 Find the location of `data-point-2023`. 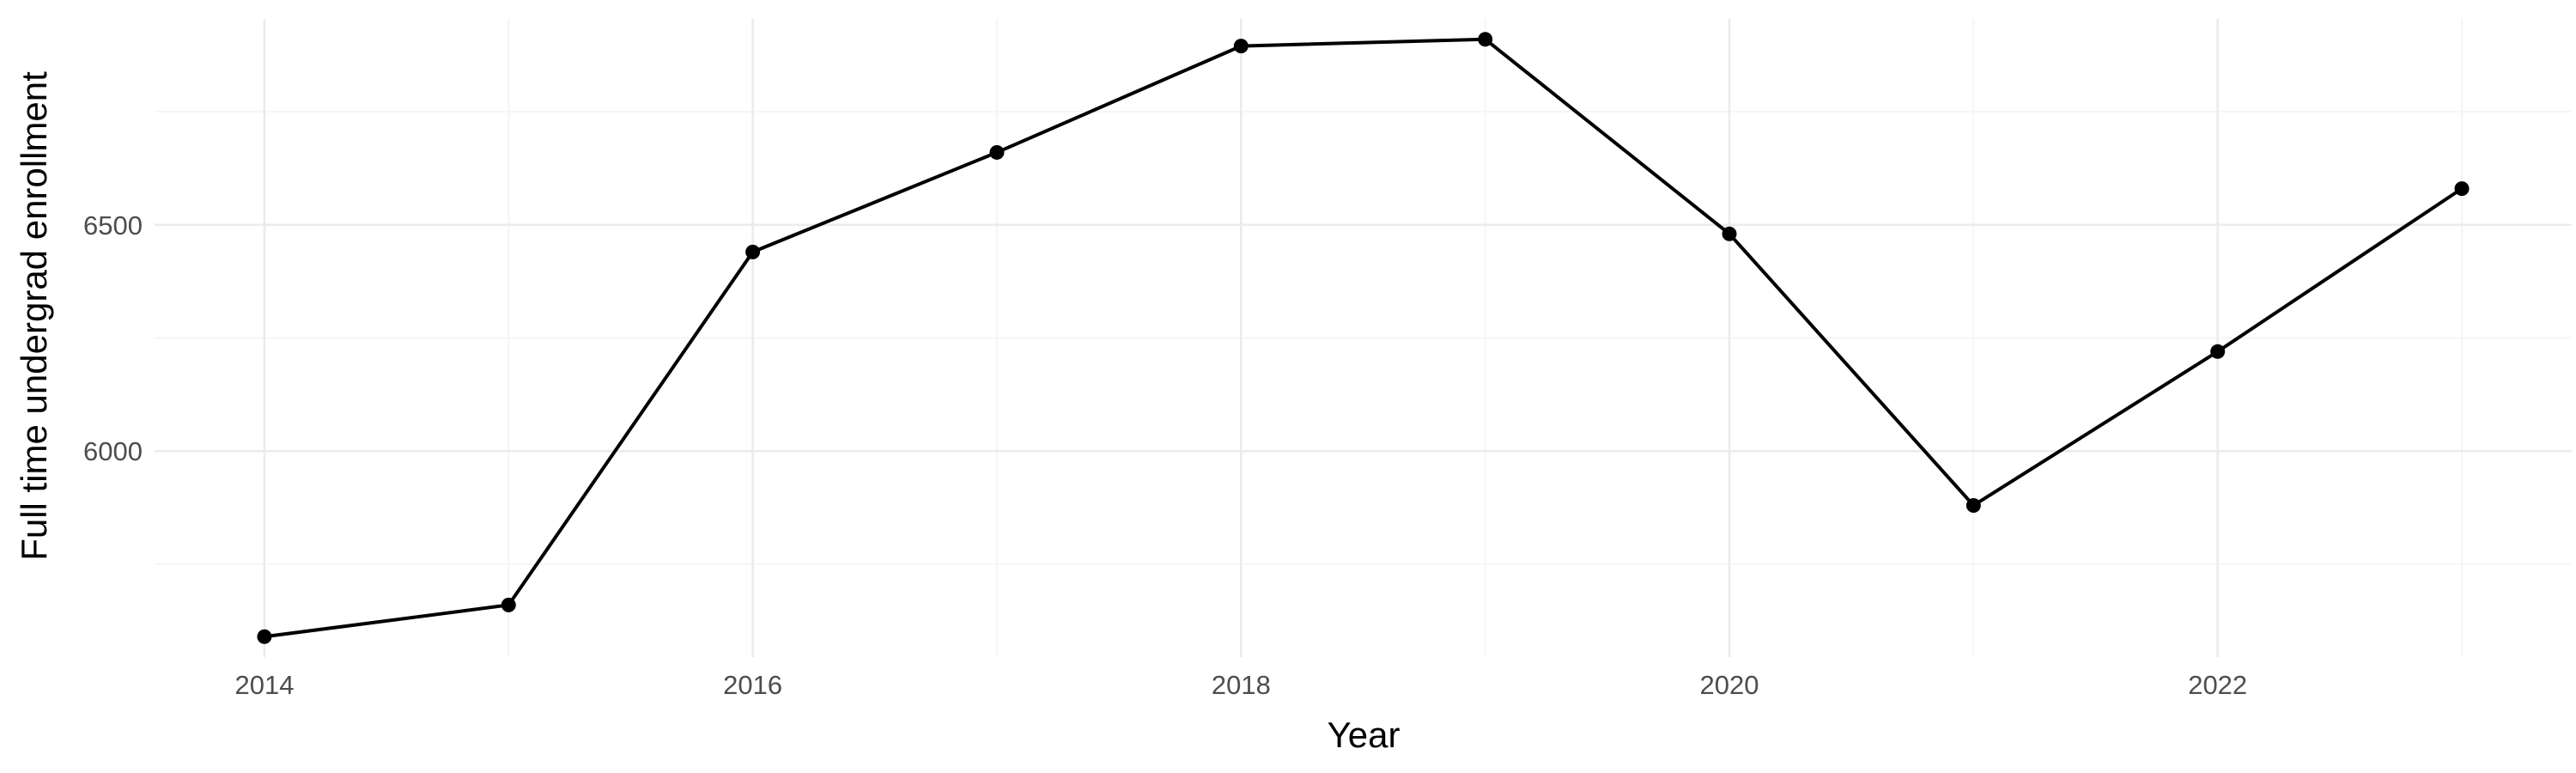

data-point-2023 is located at coordinates (2462, 189).